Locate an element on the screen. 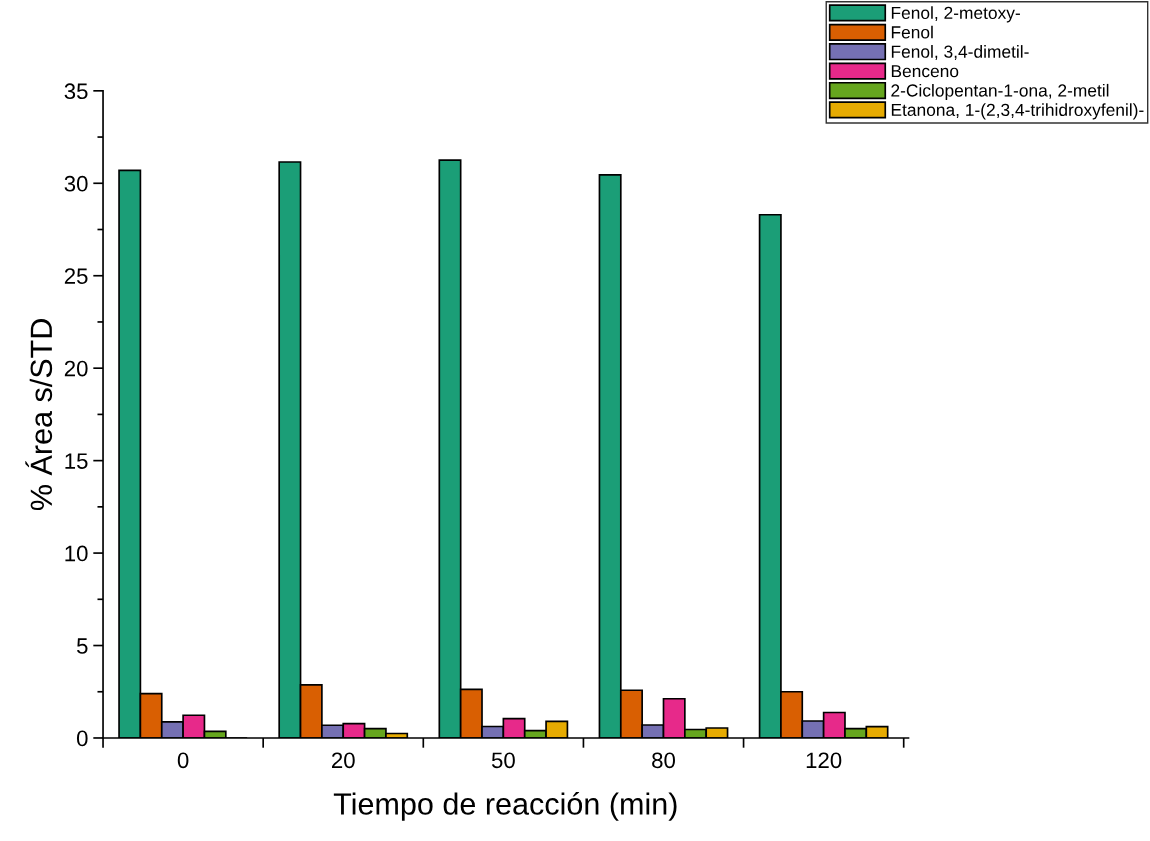 This screenshot has height=841, width=1150. y-tick-label: 5 is located at coordinates (82, 646).